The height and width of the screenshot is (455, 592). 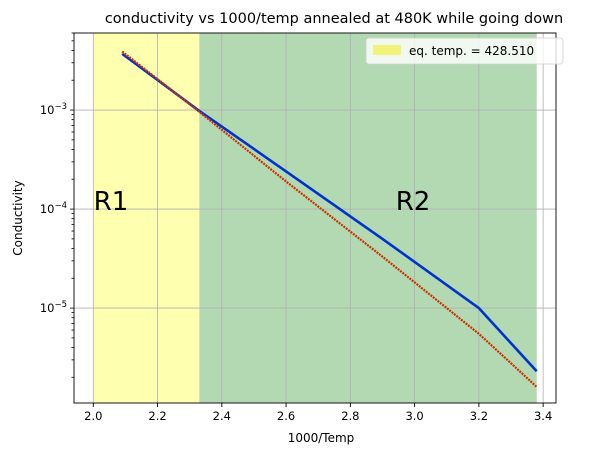 I want to click on y-axis-ticks: 10⁻⁵ 10⁻⁴ 10⁻³, so click(x=57, y=205).